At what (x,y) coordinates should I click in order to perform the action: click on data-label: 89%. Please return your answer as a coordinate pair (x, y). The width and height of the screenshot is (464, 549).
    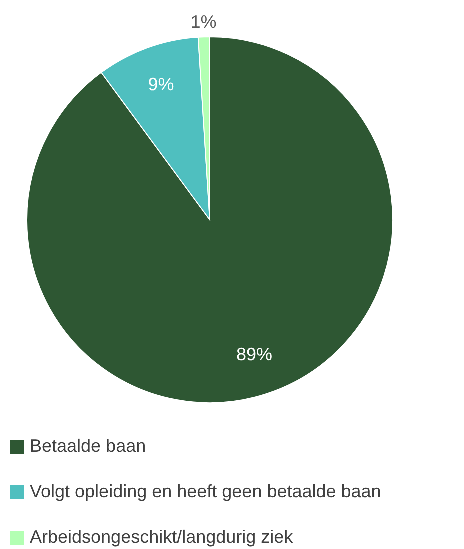
    Looking at the image, I should click on (254, 354).